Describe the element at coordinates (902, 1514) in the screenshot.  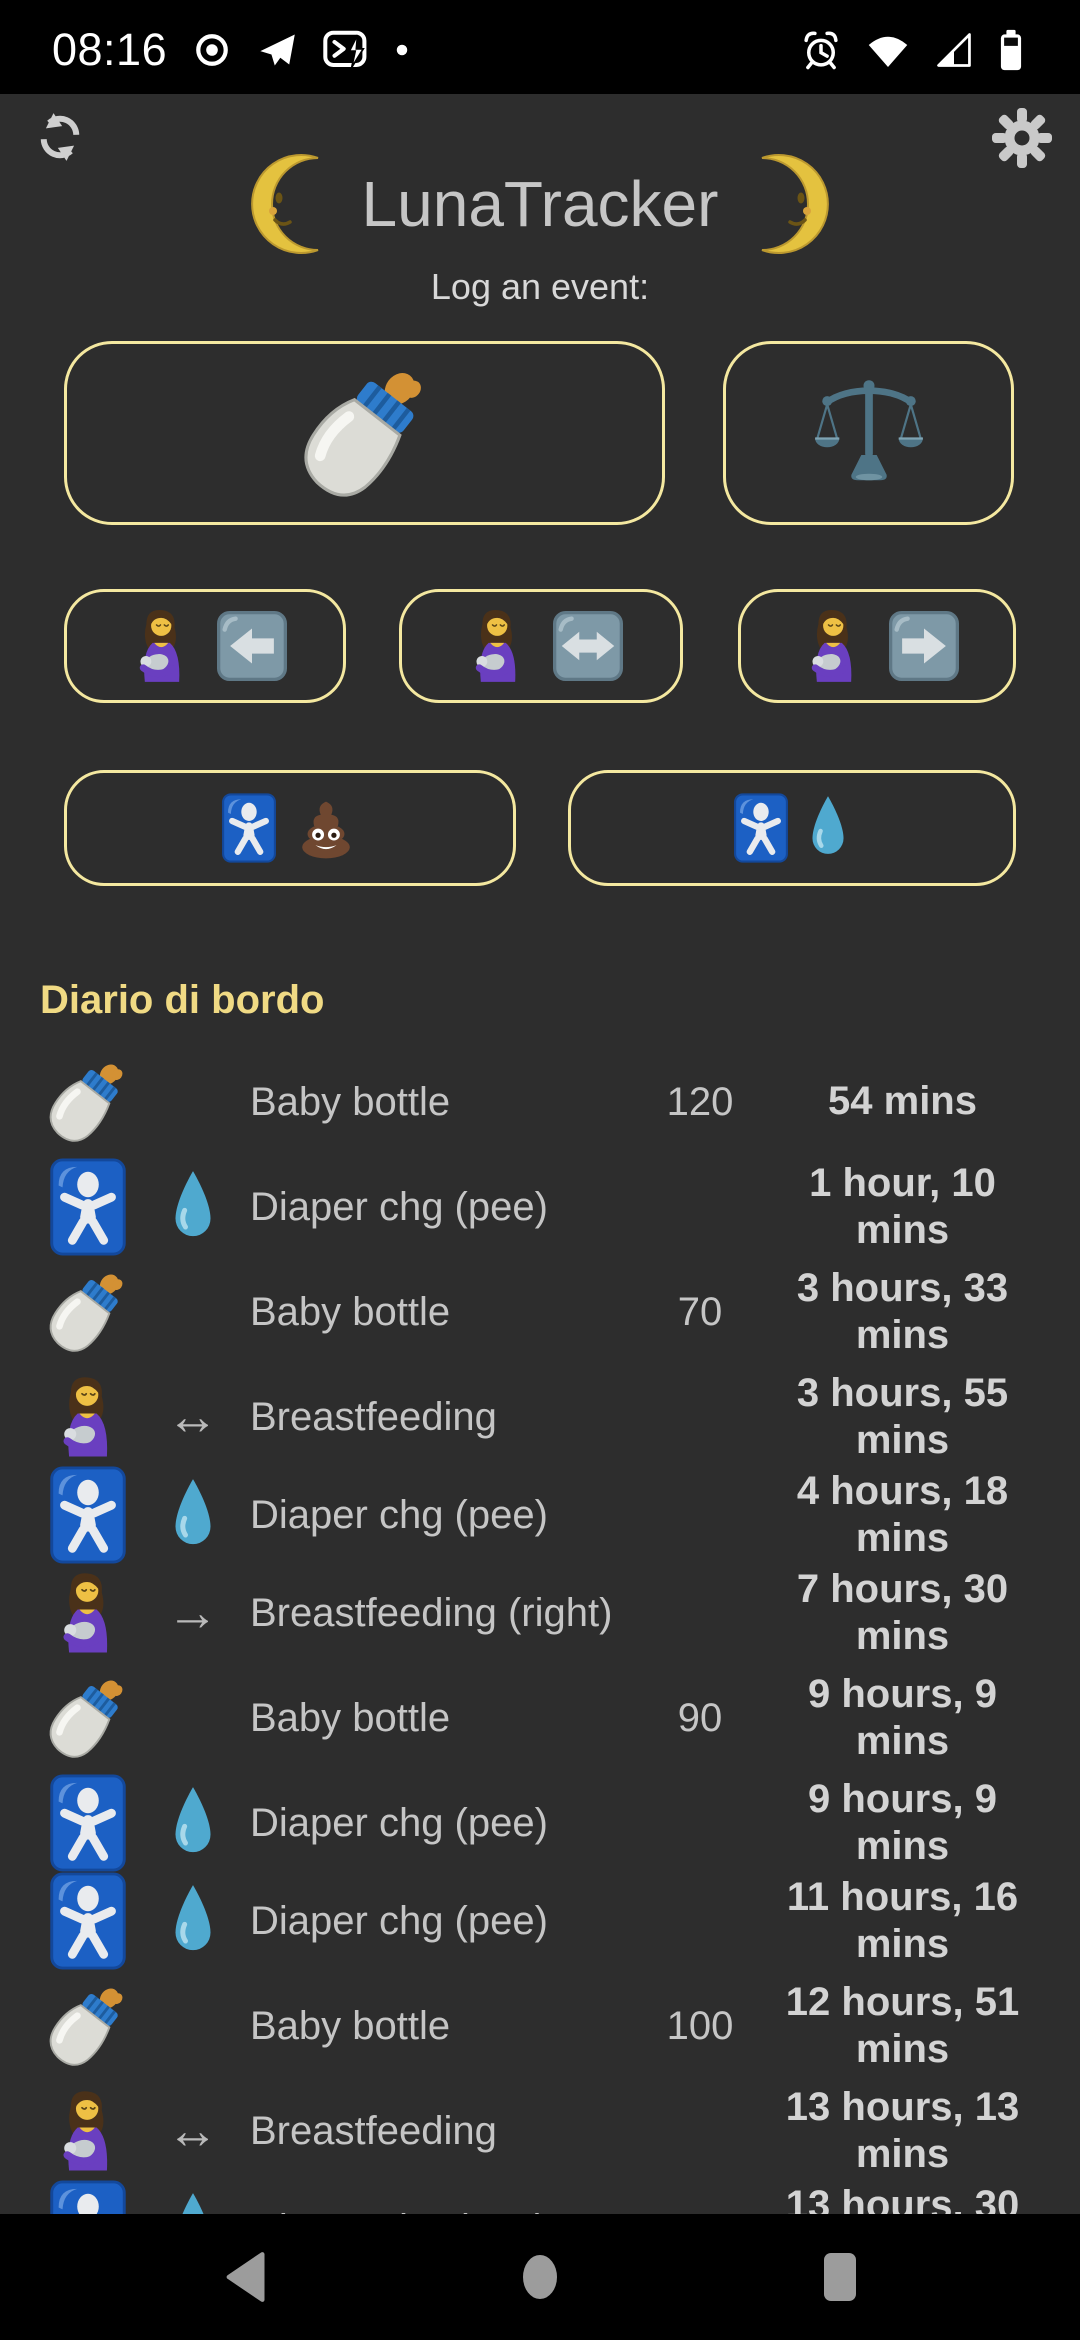
I see `event-elapsed-time: 4 hours, 18 mins` at that location.